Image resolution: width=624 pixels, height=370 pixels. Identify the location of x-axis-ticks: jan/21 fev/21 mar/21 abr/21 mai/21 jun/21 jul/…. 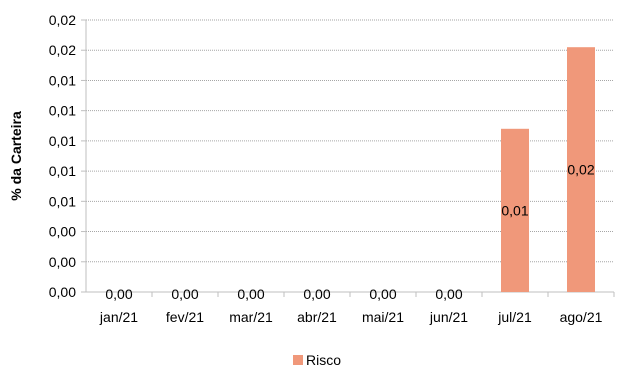
(357, 308).